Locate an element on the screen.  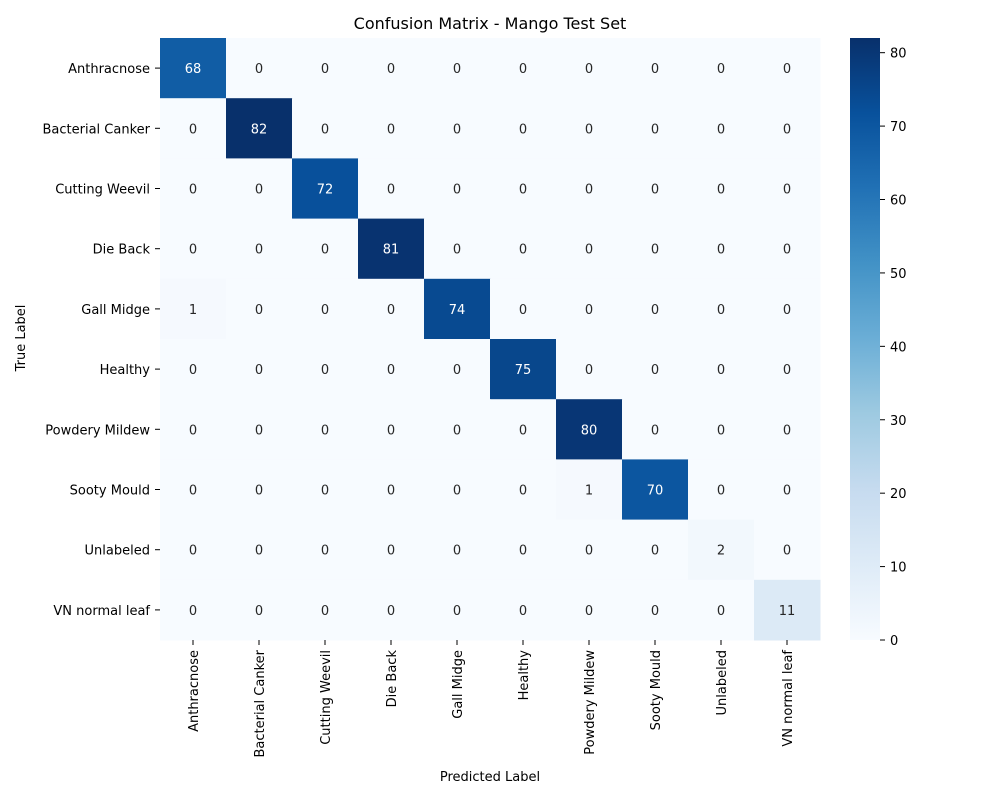
x-tick-label: Anthracnose is located at coordinates (194, 691).